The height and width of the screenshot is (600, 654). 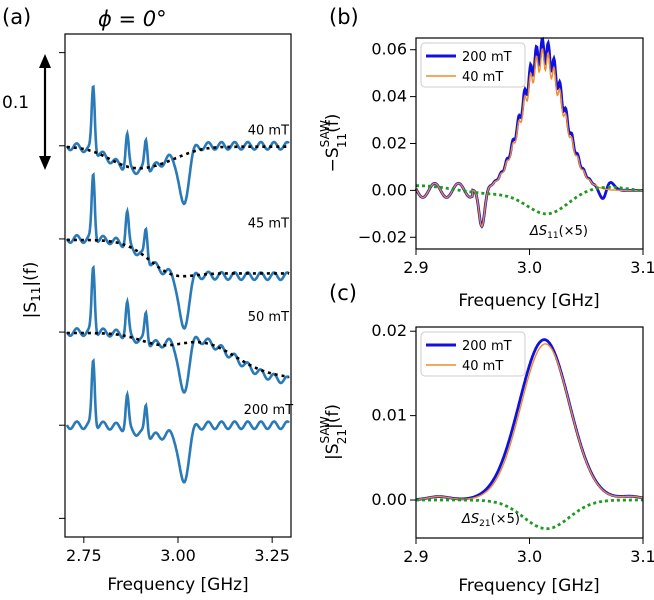 I want to click on panel-b-label: (b), so click(x=344, y=17).